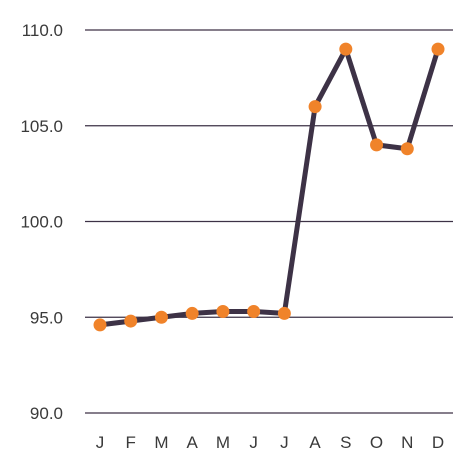 Image resolution: width=463 pixels, height=461 pixels. What do you see at coordinates (345, 442) in the screenshot?
I see `x-tick-label: S` at bounding box center [345, 442].